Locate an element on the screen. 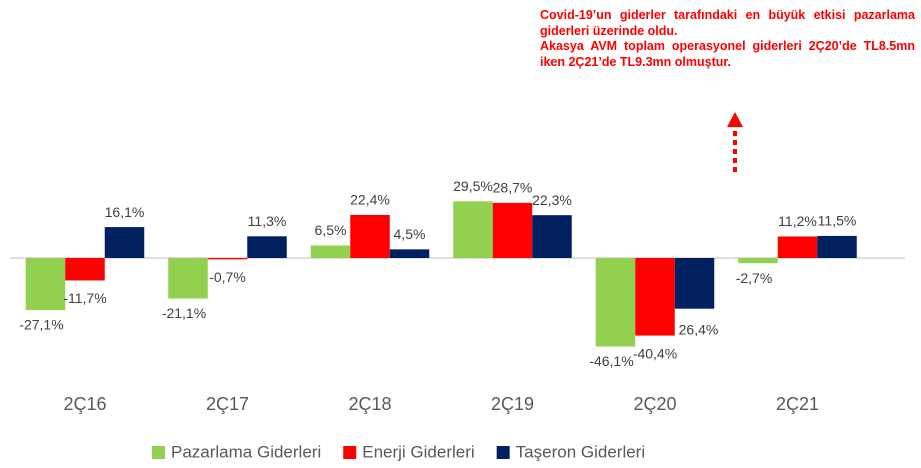 Image resolution: width=921 pixels, height=468 pixels. value-label: -46,1% is located at coordinates (611, 361).